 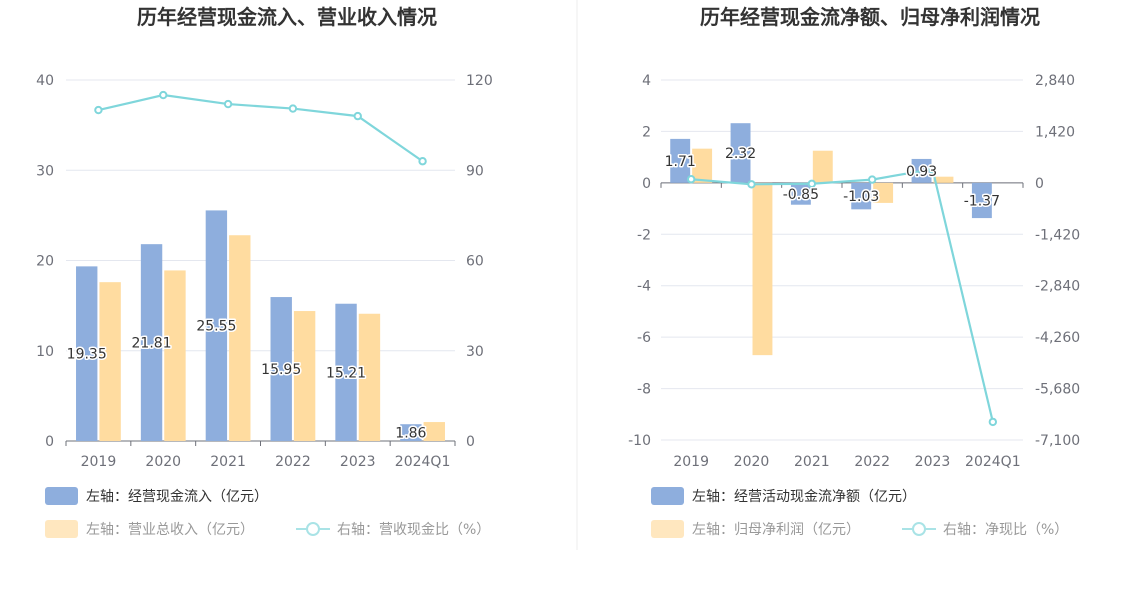 I want to click on x-tick-label: 2021, so click(x=812, y=462).